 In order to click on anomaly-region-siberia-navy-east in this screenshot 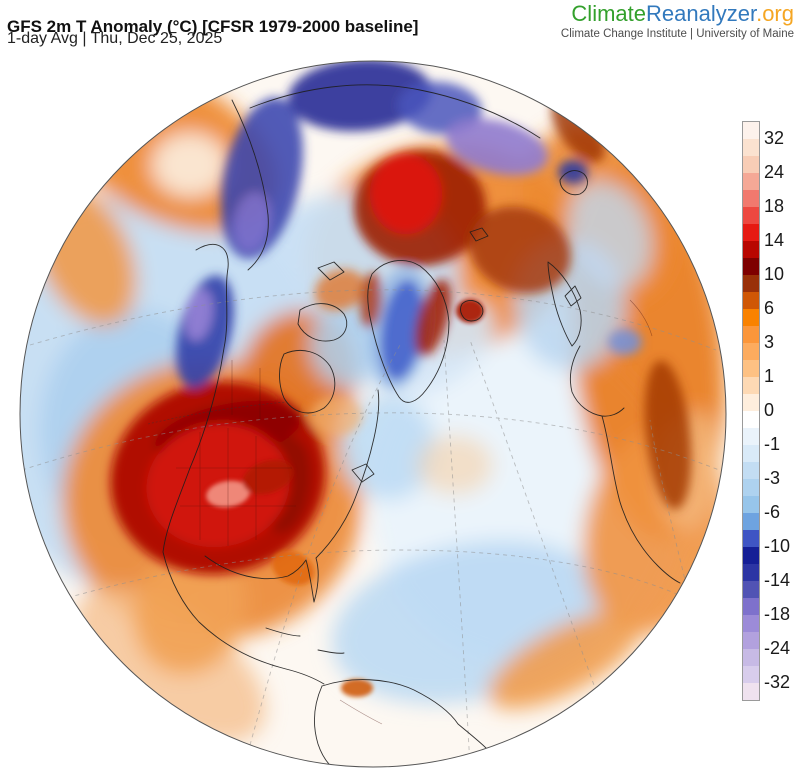, I will do `click(440, 108)`.